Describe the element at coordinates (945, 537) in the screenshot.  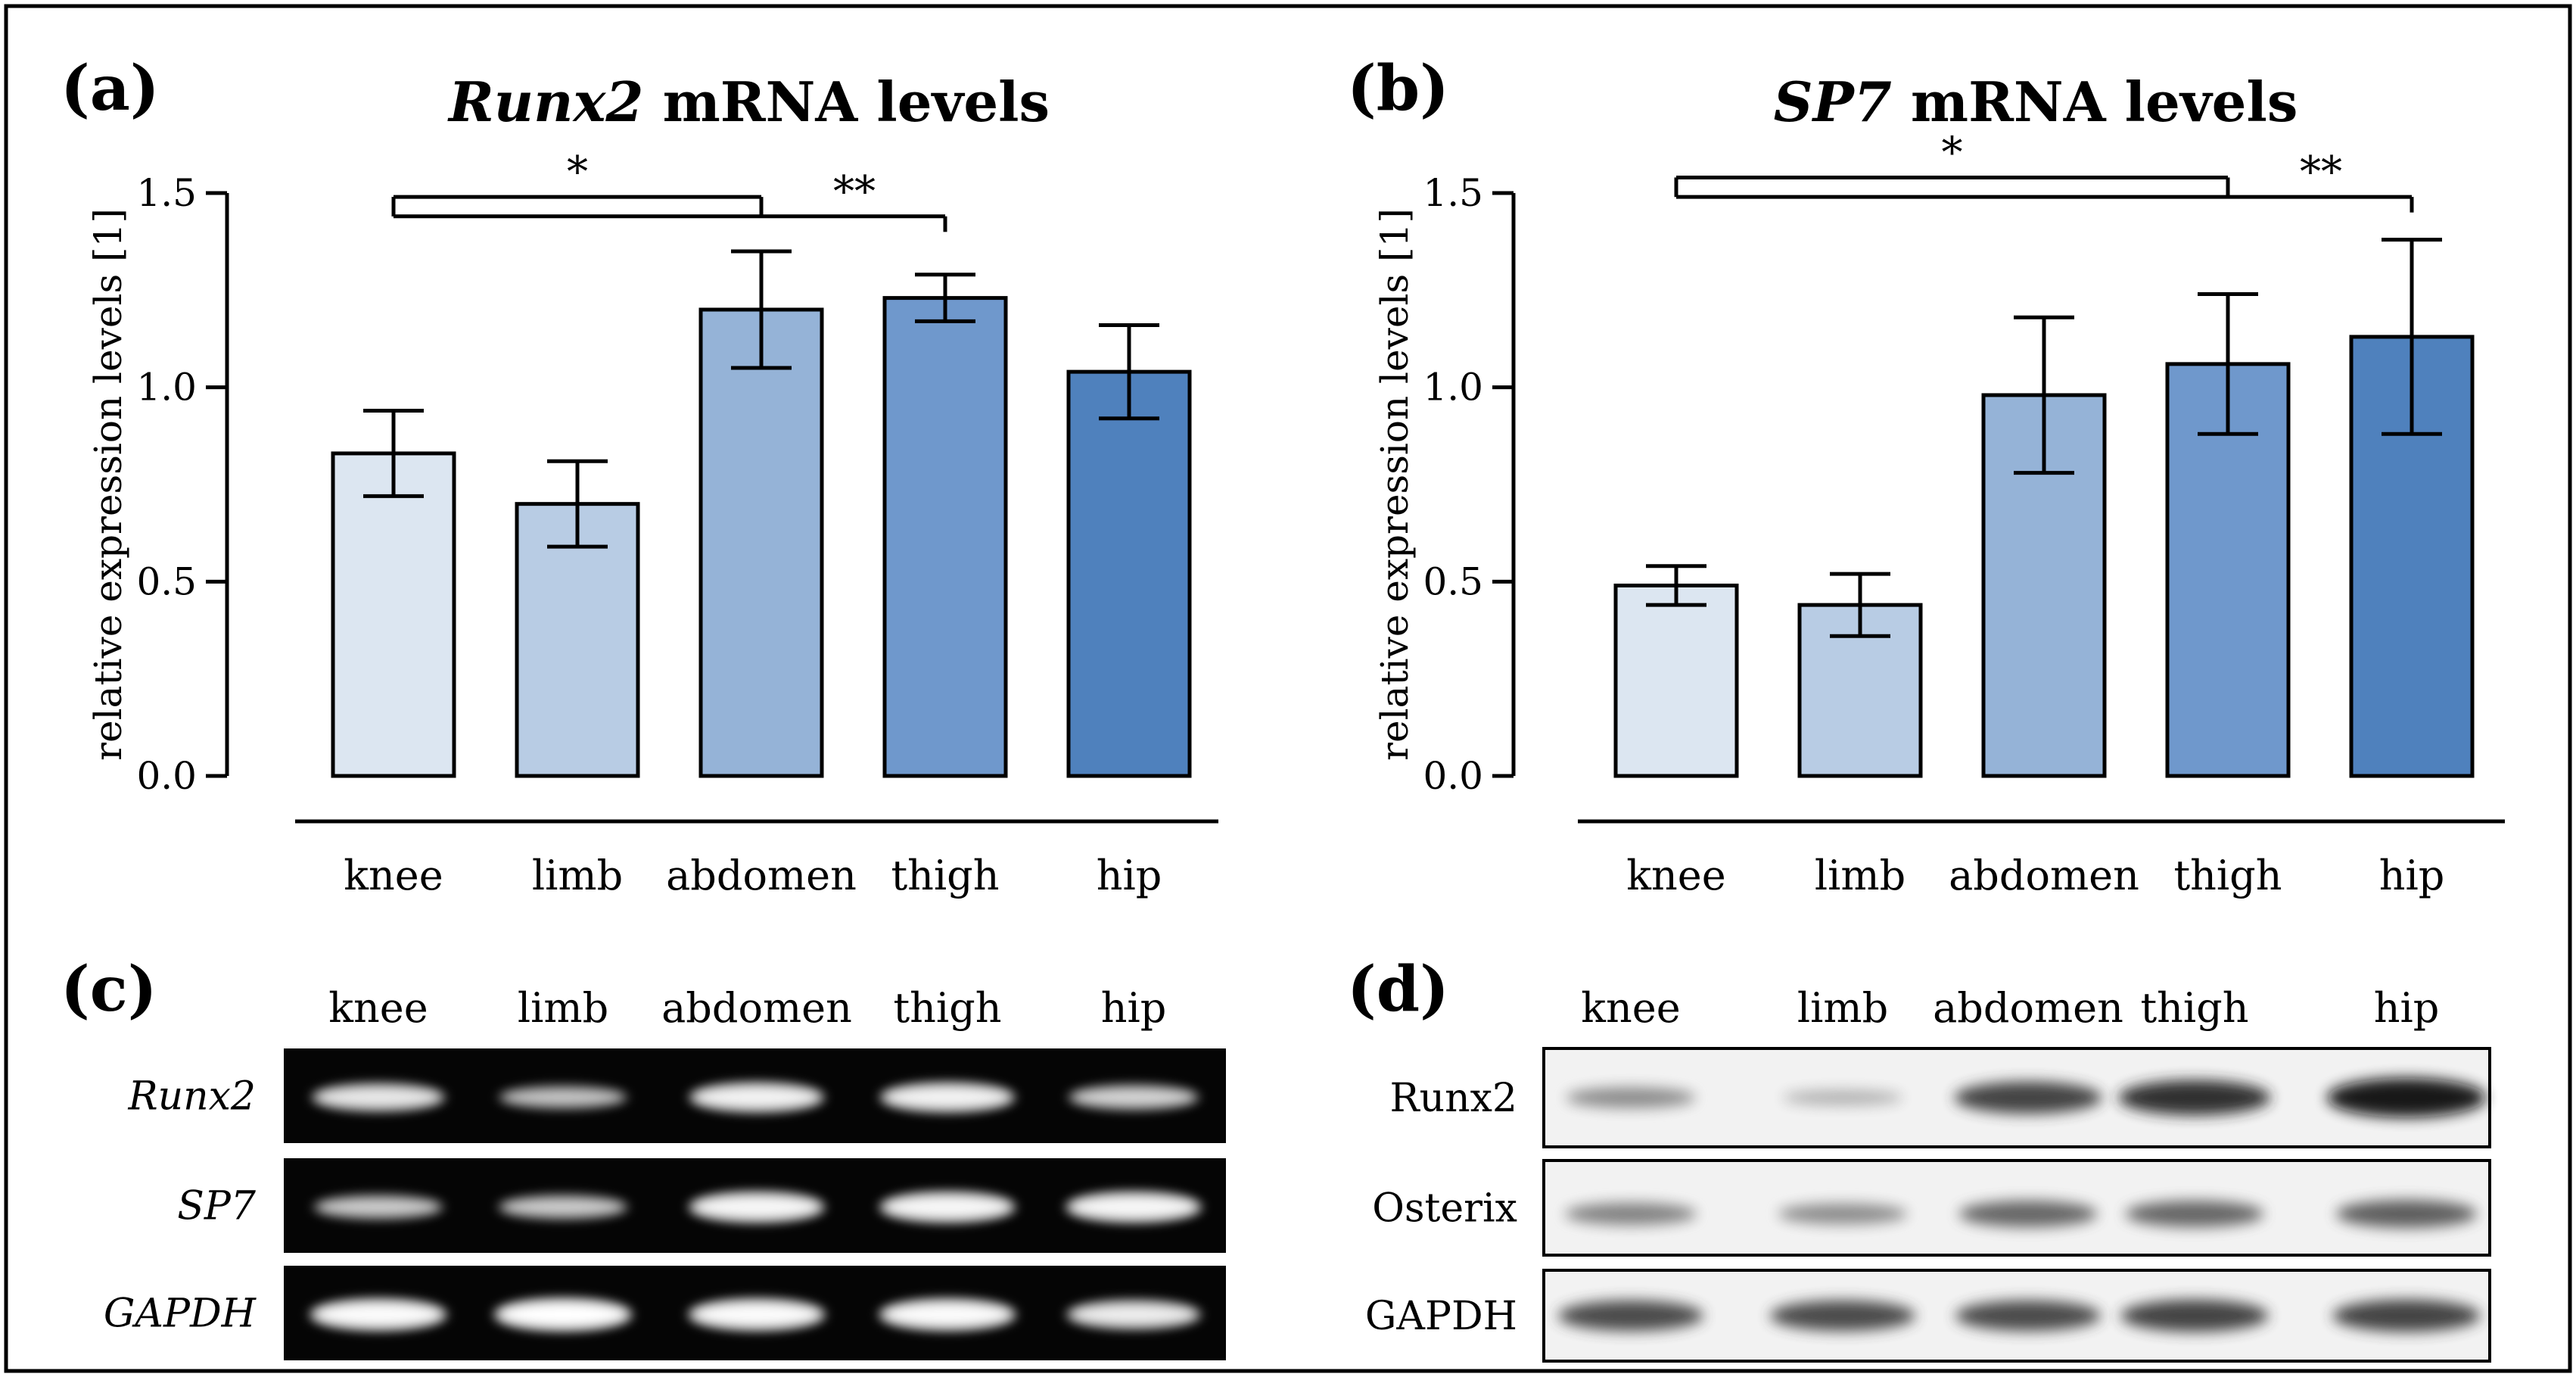
I see `bar-thigh` at that location.